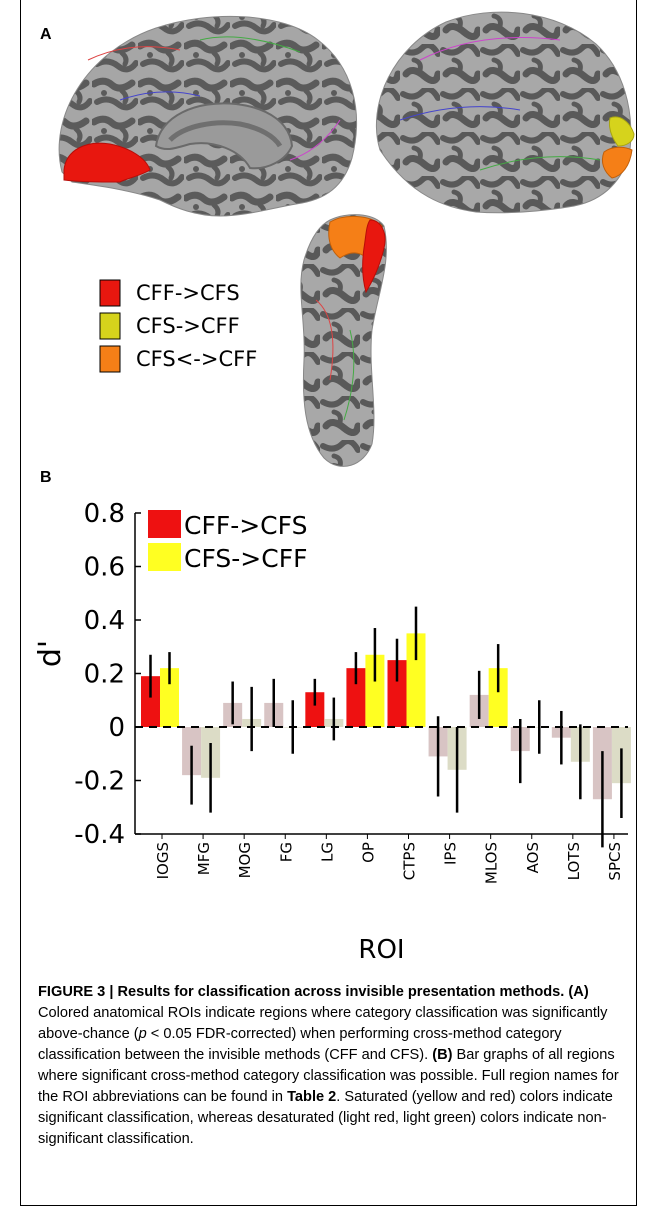 Image resolution: width=657 pixels, height=1207 pixels. I want to click on x-tick-label-ctps: CTPS, so click(410, 861).